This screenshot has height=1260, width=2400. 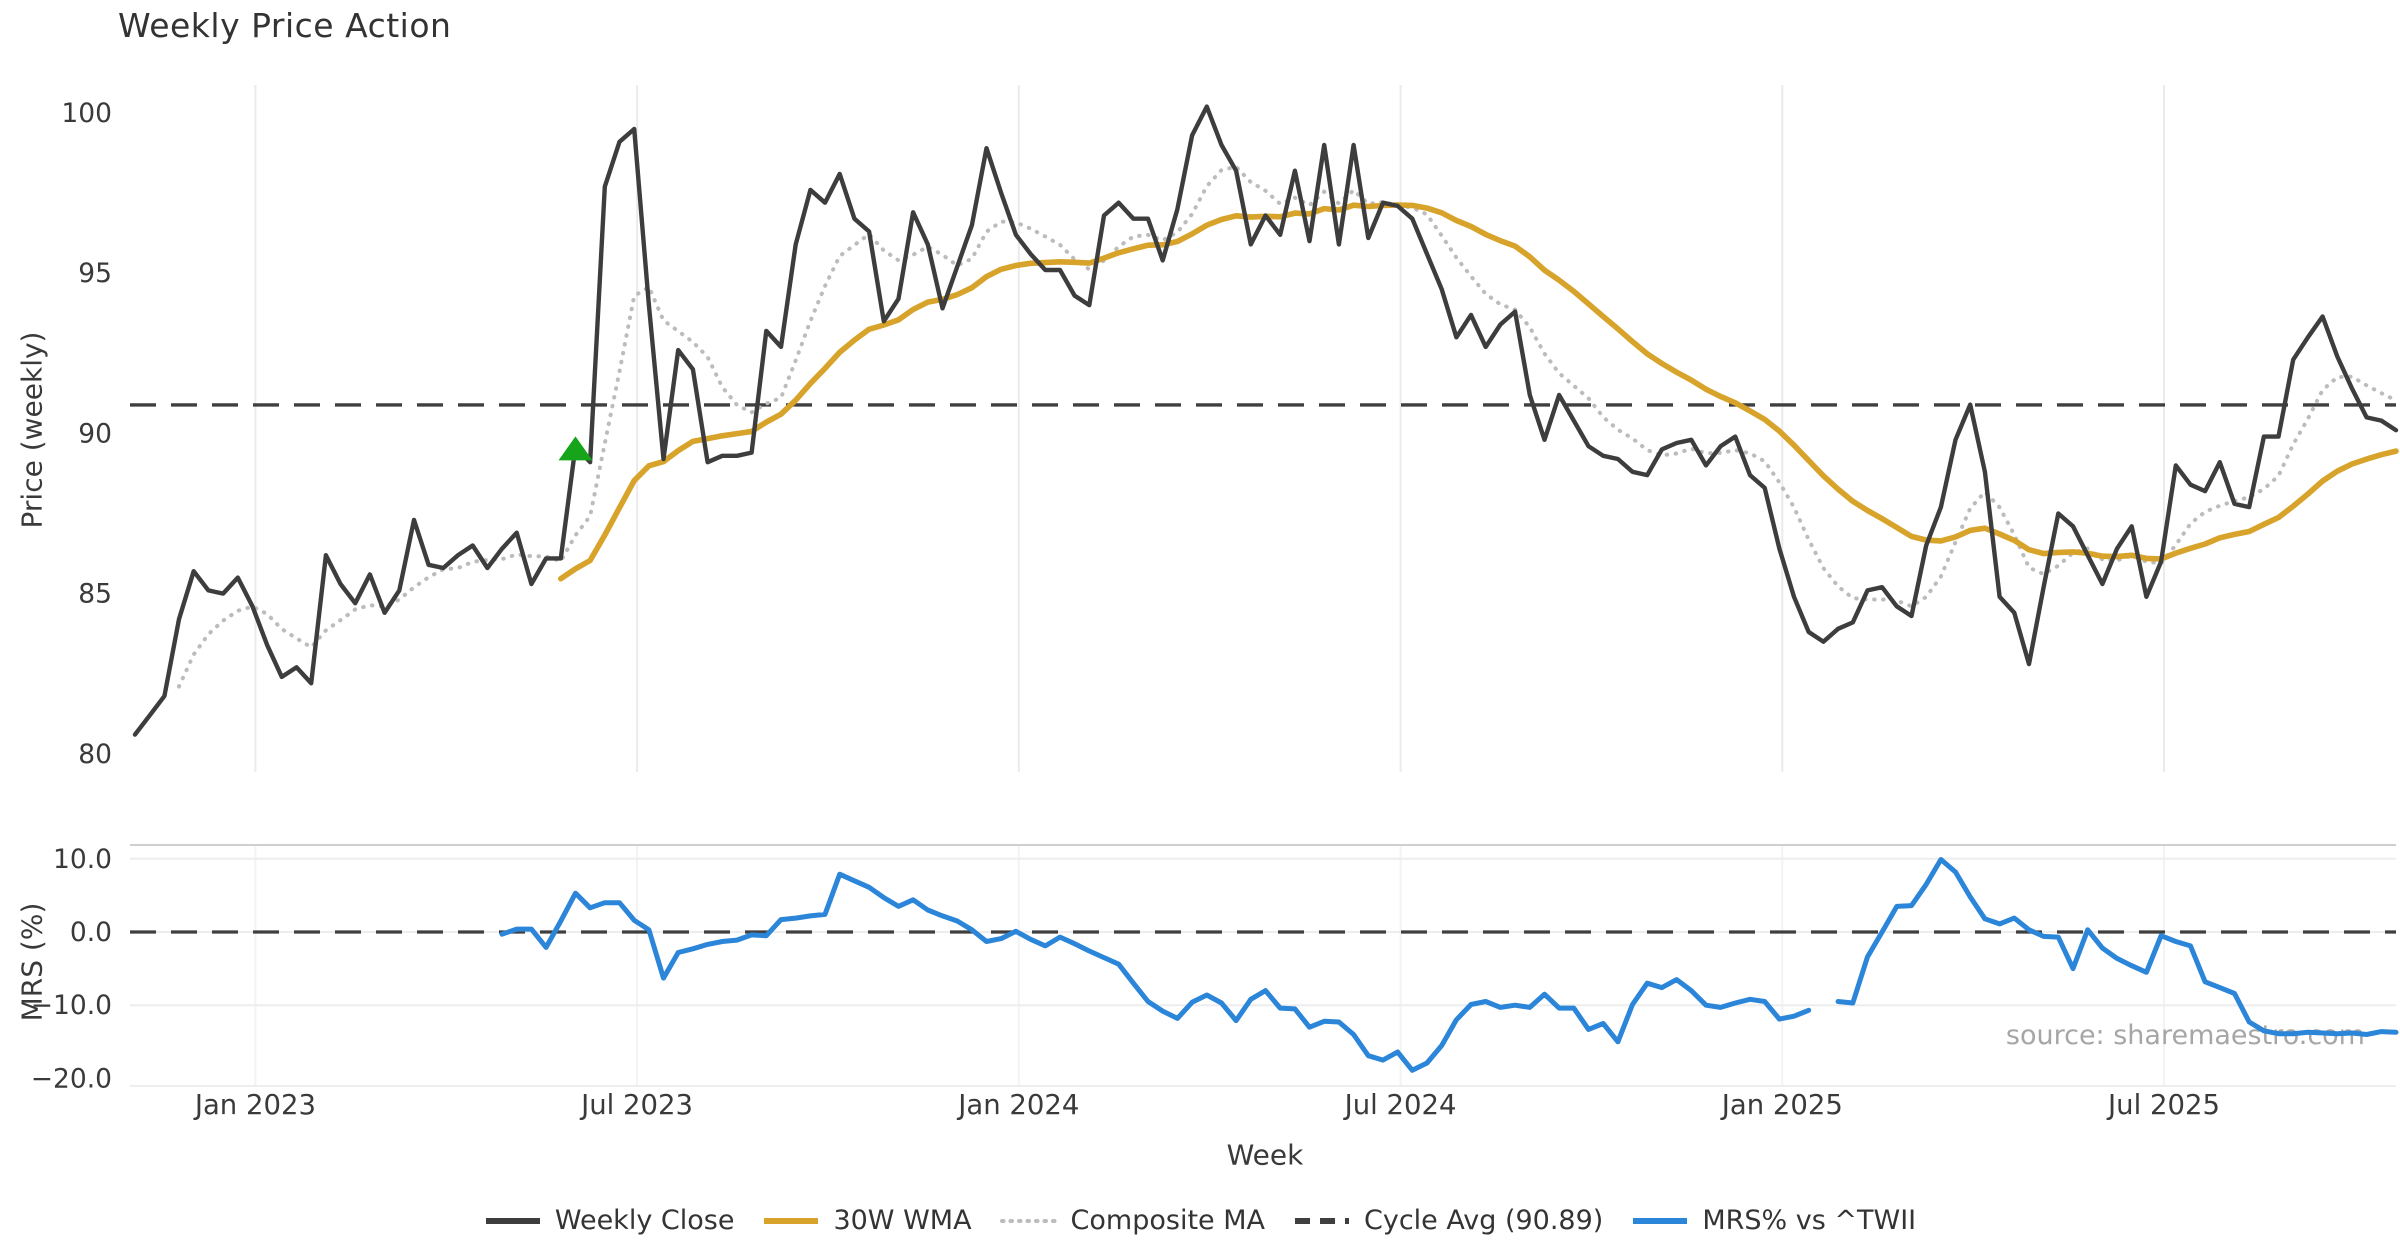 I want to click on legend-label: Composite MA, so click(x=1167, y=1220).